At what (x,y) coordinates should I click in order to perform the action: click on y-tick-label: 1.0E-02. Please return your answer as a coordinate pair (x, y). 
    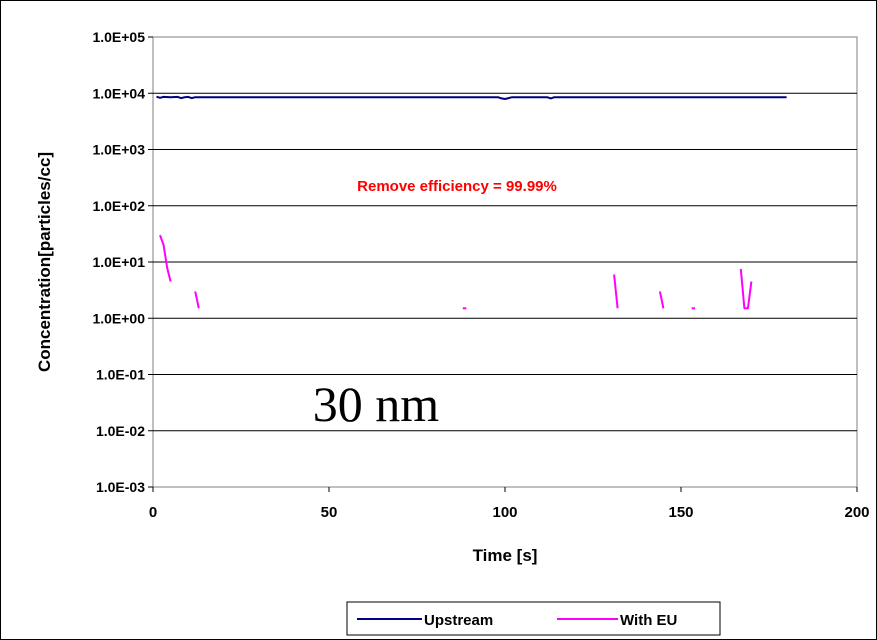
    Looking at the image, I should click on (120, 431).